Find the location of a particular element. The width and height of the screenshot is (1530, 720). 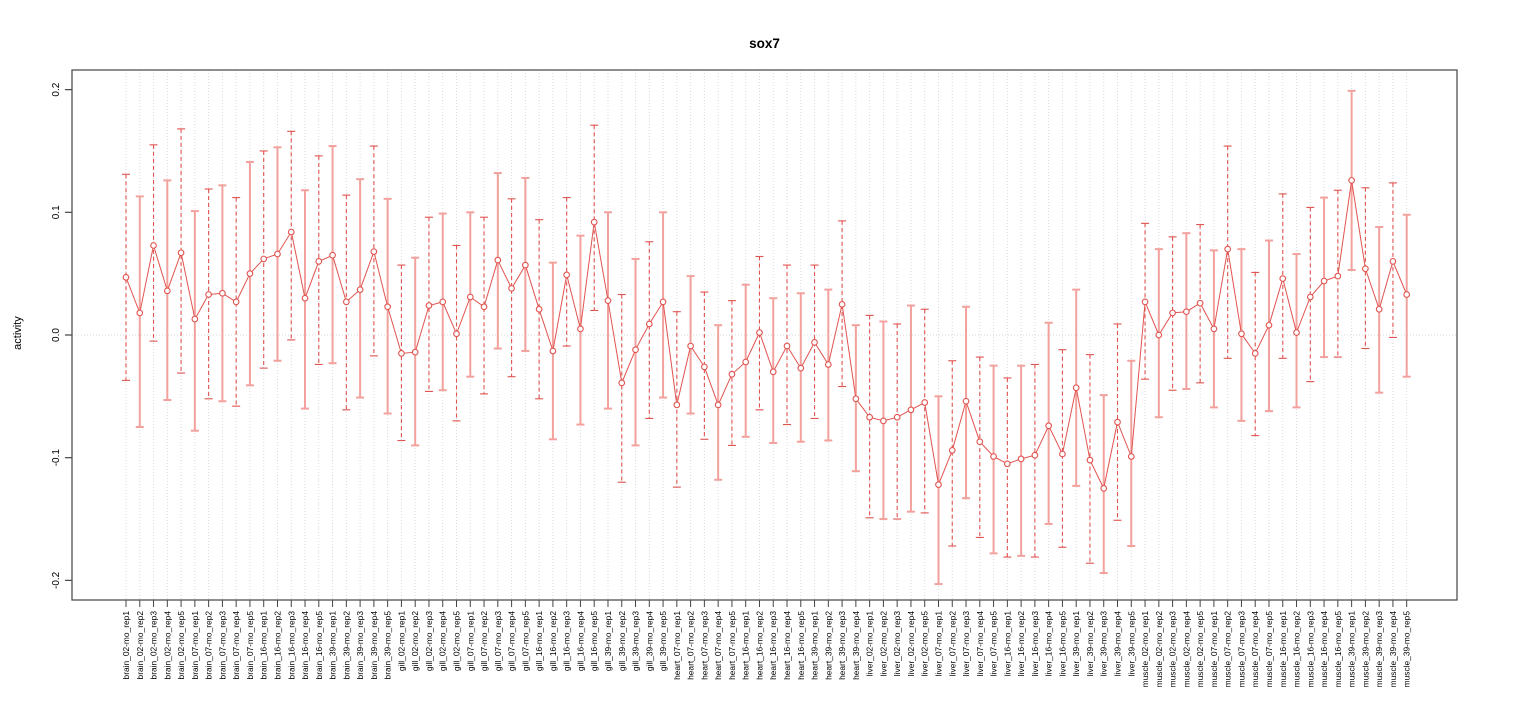

x-tick-label: gill_07-mo_rep2 is located at coordinates (484, 641).